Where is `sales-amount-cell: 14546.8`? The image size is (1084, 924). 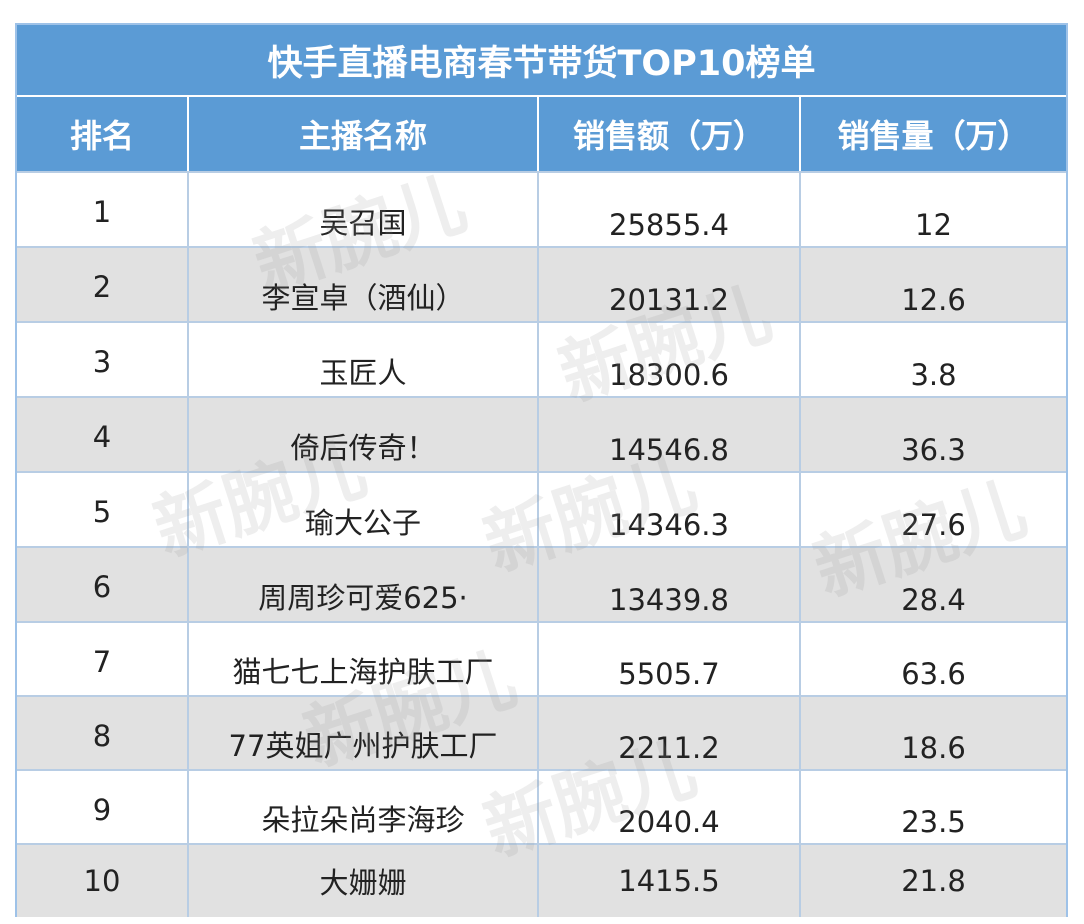
sales-amount-cell: 14546.8 is located at coordinates (670, 434).